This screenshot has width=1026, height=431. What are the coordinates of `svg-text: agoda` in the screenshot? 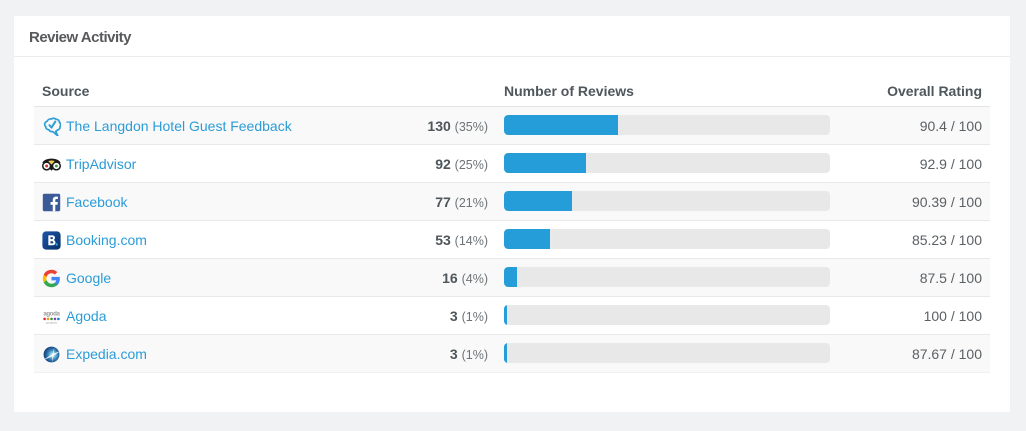 It's located at (51, 313).